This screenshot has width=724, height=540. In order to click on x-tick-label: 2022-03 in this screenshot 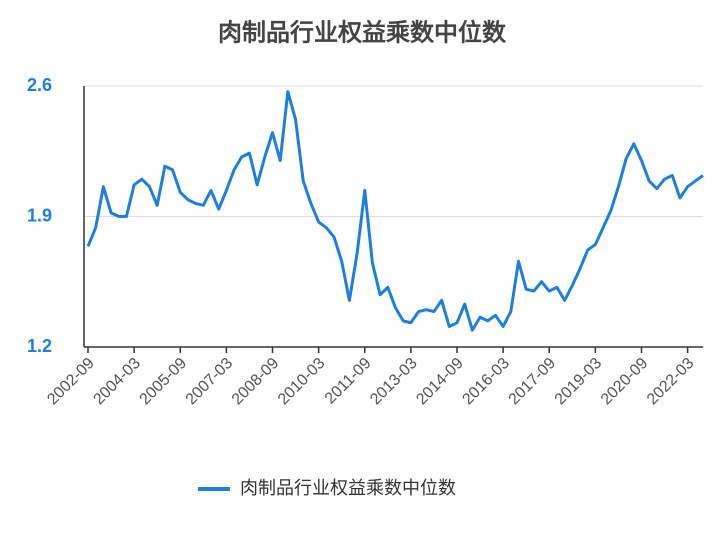, I will do `click(671, 382)`.